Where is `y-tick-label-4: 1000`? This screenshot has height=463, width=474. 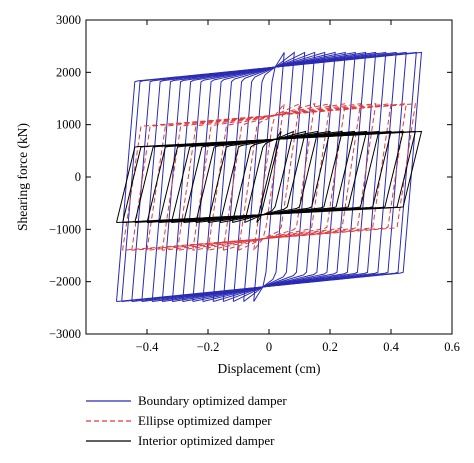 y-tick-label-4: 1000 is located at coordinates (68, 125).